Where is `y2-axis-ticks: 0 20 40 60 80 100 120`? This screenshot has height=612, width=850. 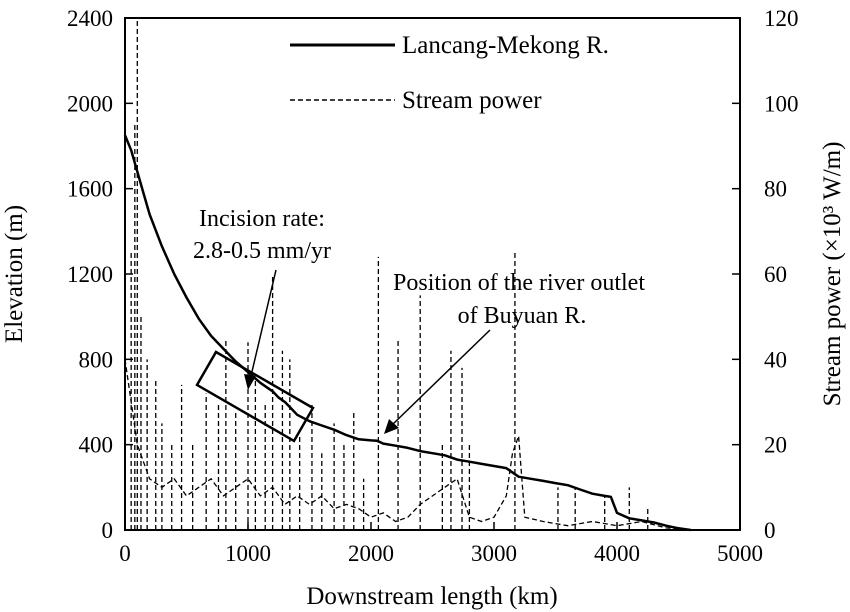
y2-axis-ticks: 0 20 40 60 80 100 120 is located at coordinates (765, 274).